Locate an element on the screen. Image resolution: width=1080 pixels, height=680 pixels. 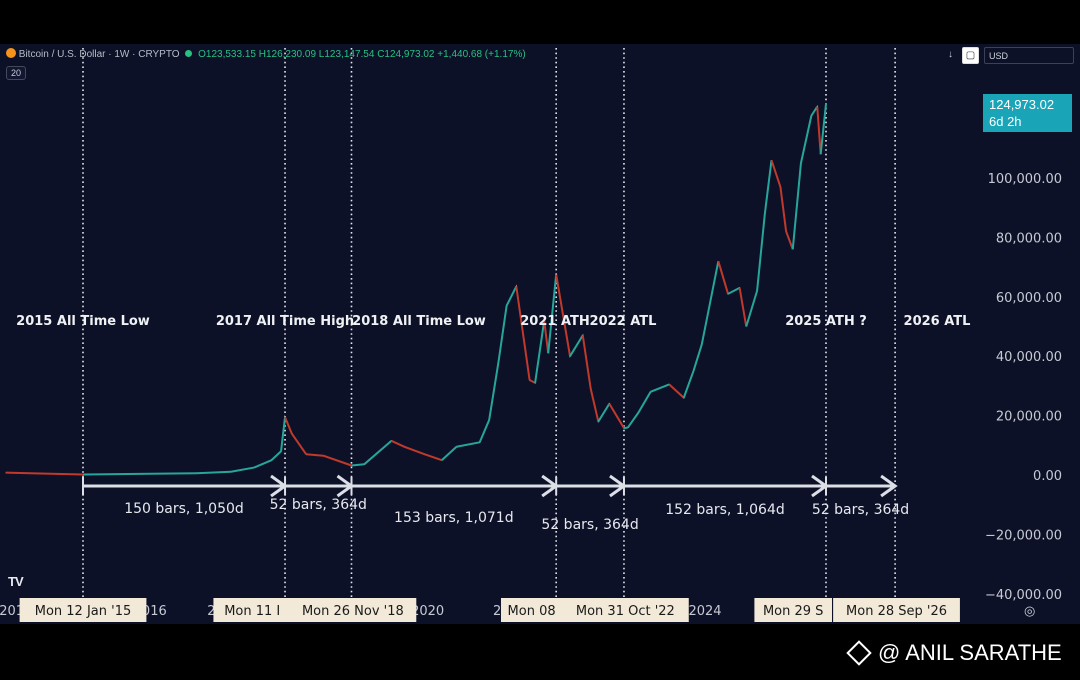
x-date-label: Mon 29 S is located at coordinates (793, 611).